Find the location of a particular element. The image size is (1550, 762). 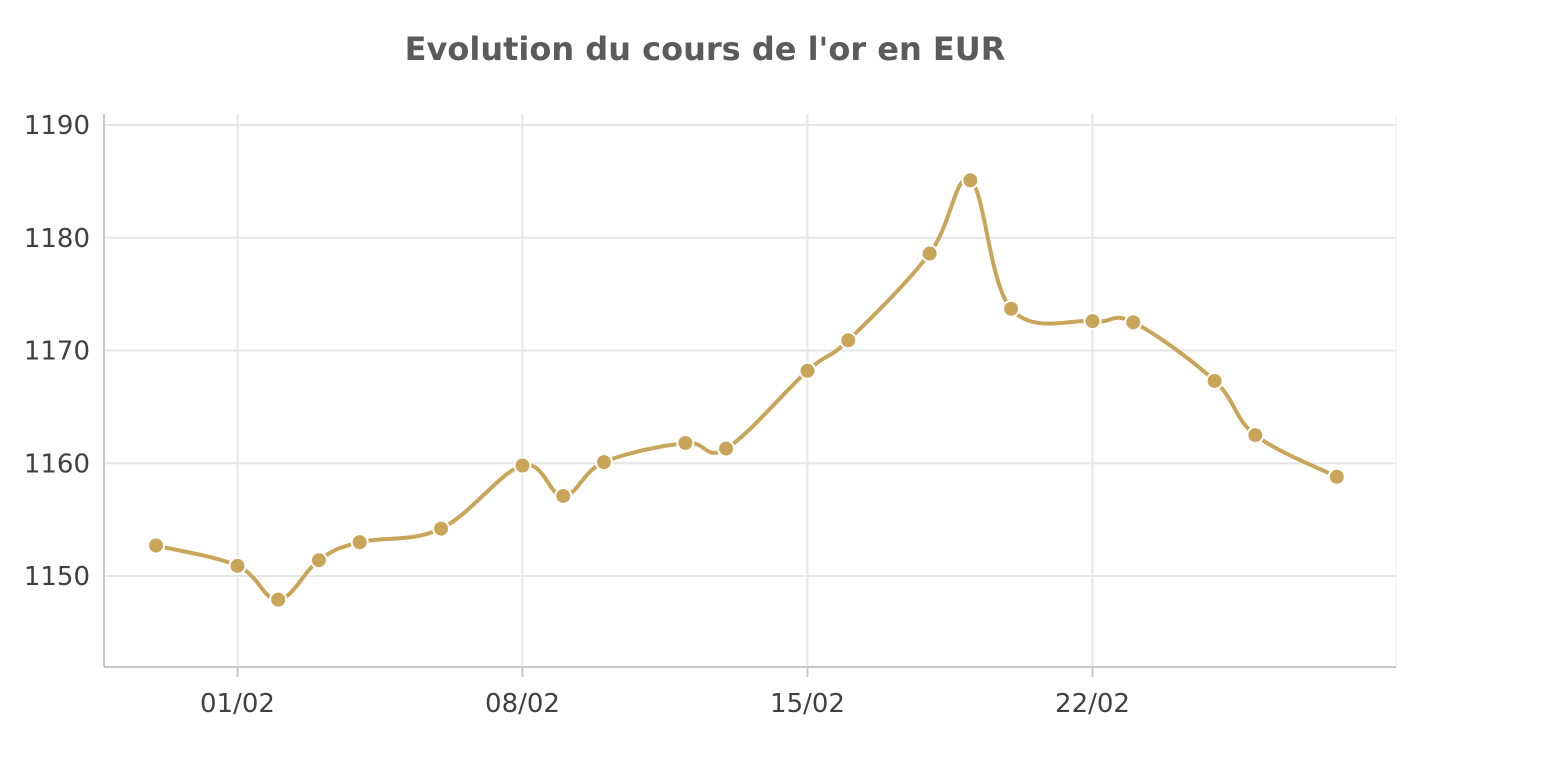

x-tick-label: 08/02 is located at coordinates (522, 704).